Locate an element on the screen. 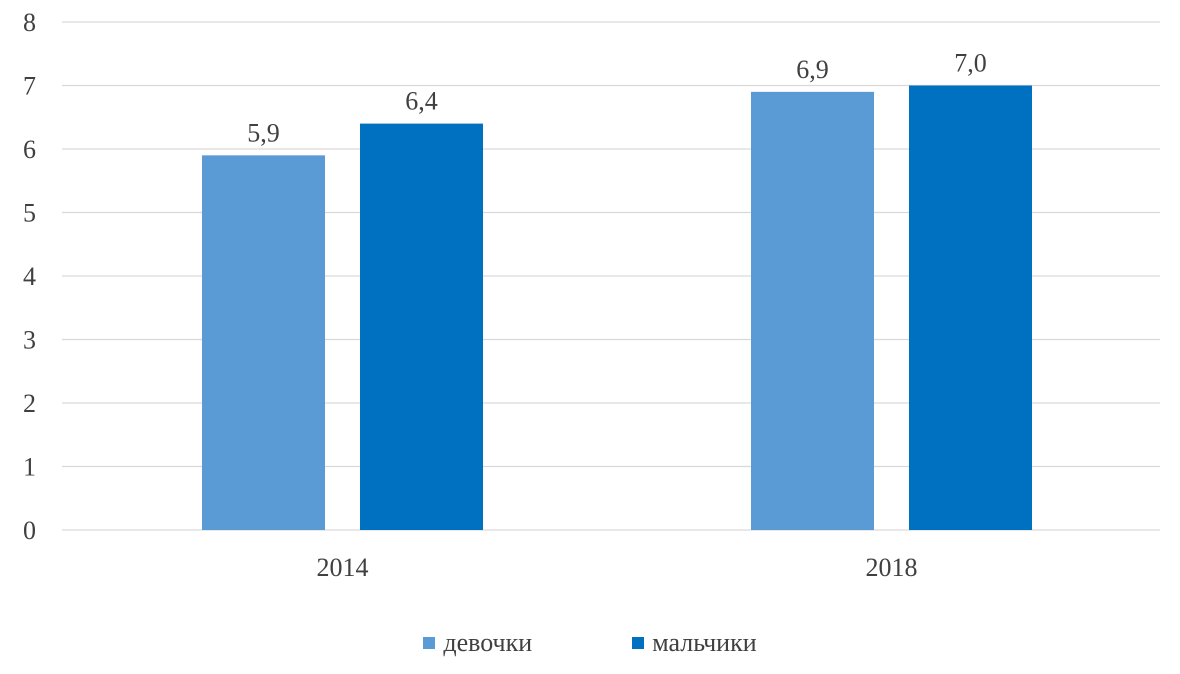 The width and height of the screenshot is (1180, 674). y-tick-label: 1 is located at coordinates (29, 467).